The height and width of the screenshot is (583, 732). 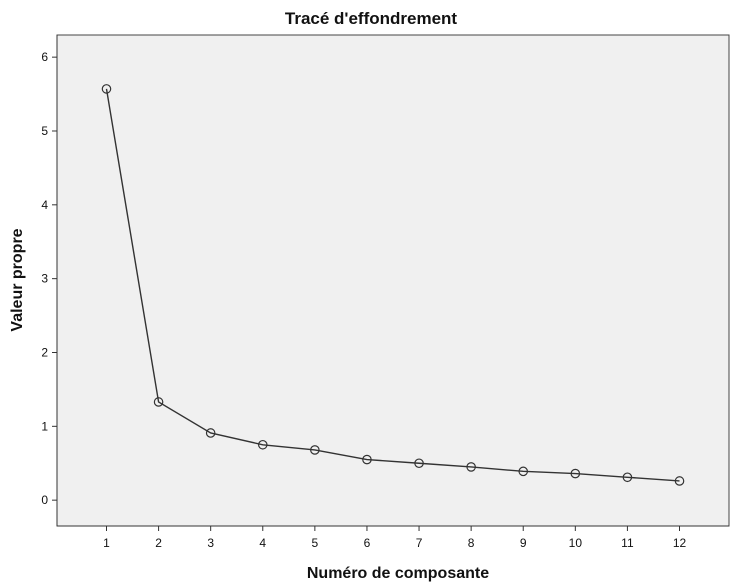 I want to click on y-tick-label: 1, so click(x=44, y=426).